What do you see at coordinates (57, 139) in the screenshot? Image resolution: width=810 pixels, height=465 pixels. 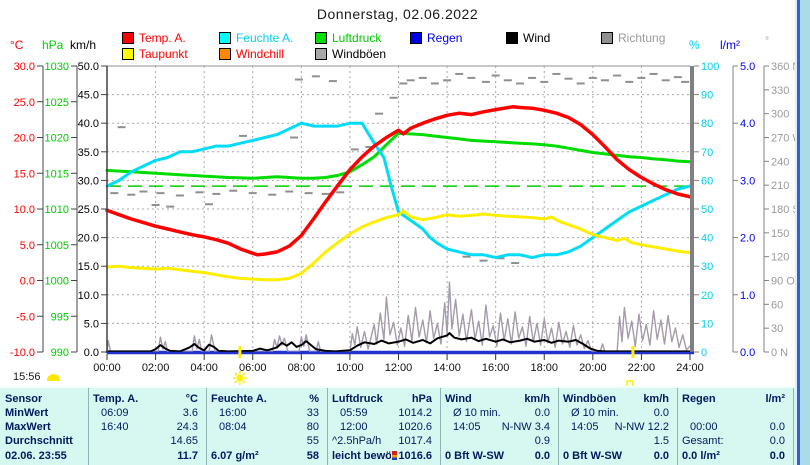 I see `axis-tick-label: 1020` at bounding box center [57, 139].